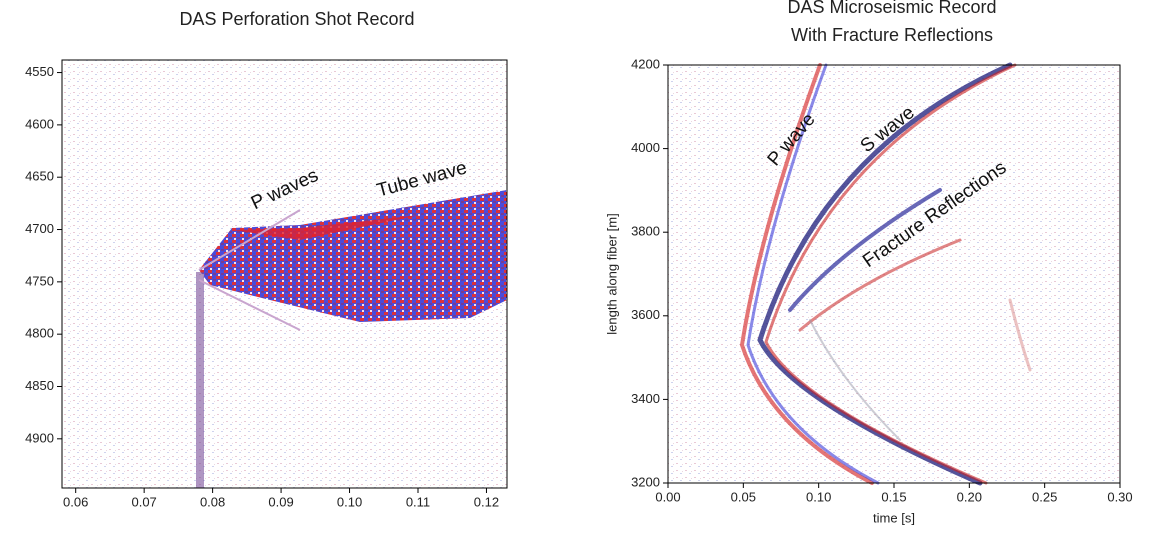 Image resolution: width=1150 pixels, height=536 pixels. What do you see at coordinates (39, 228) in the screenshot?
I see `y-tick-label: 4700` at bounding box center [39, 228].